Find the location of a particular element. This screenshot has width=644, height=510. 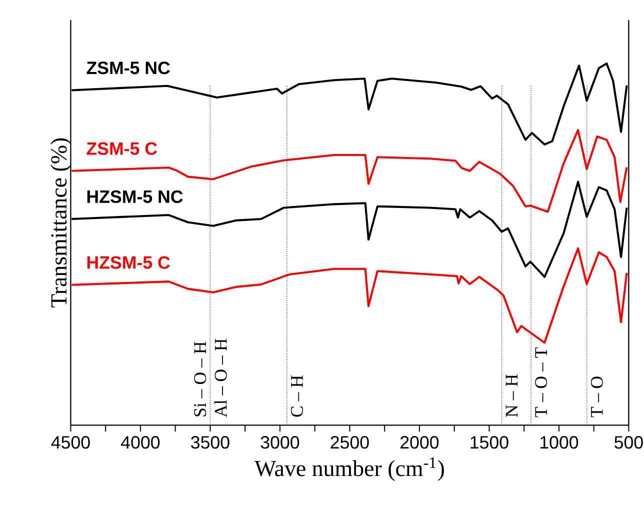

ref-line-label: N – H is located at coordinates (512, 395).